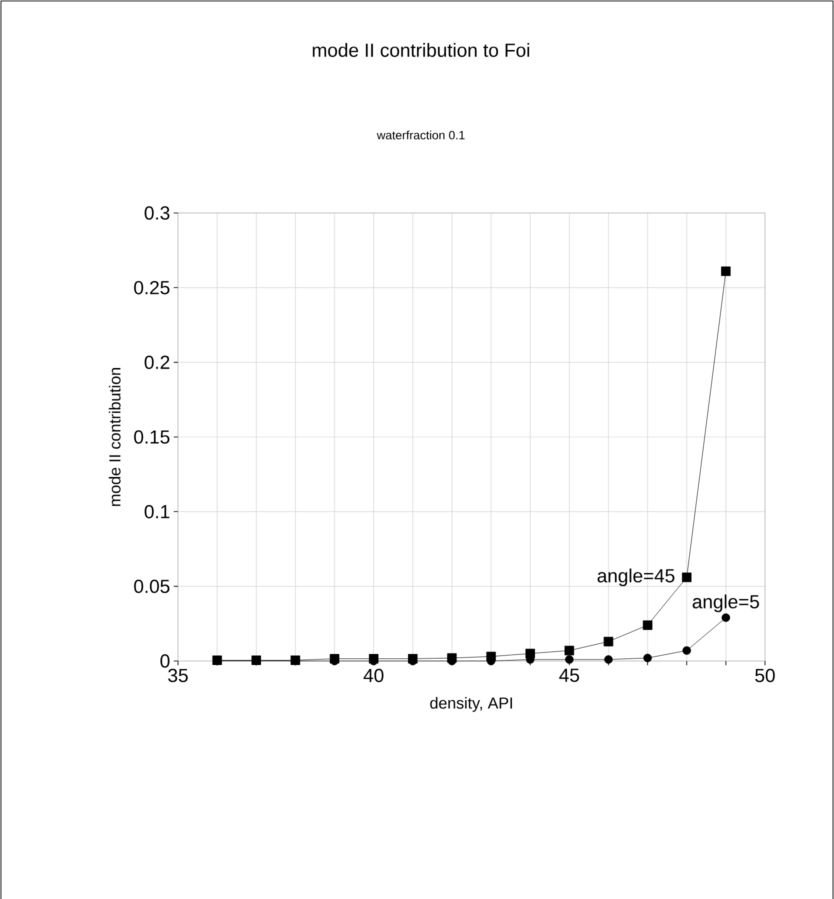 This screenshot has height=899, width=834. Describe the element at coordinates (152, 587) in the screenshot. I see `y-tick-label: 0.05` at that location.